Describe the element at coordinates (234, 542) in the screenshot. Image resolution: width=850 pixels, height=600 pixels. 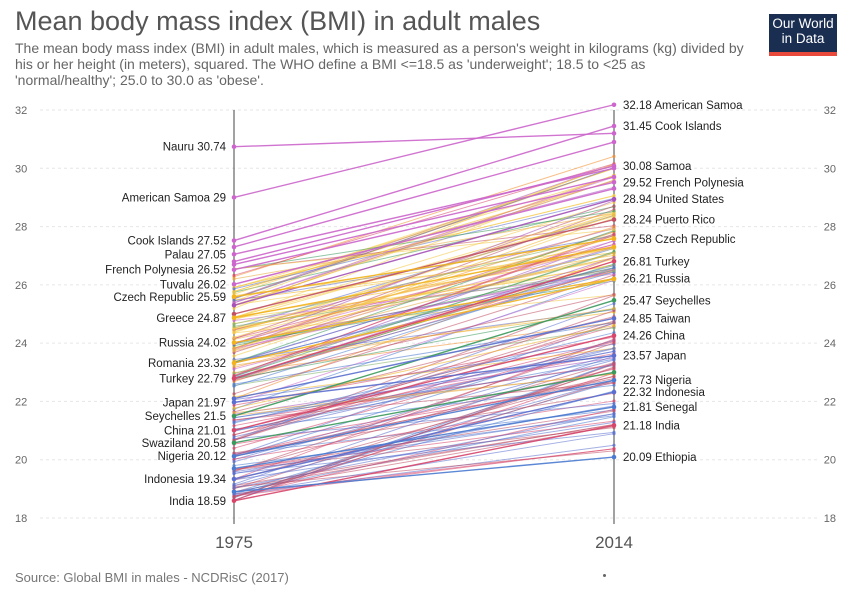
I see `x-label-1975: 1975` at that location.